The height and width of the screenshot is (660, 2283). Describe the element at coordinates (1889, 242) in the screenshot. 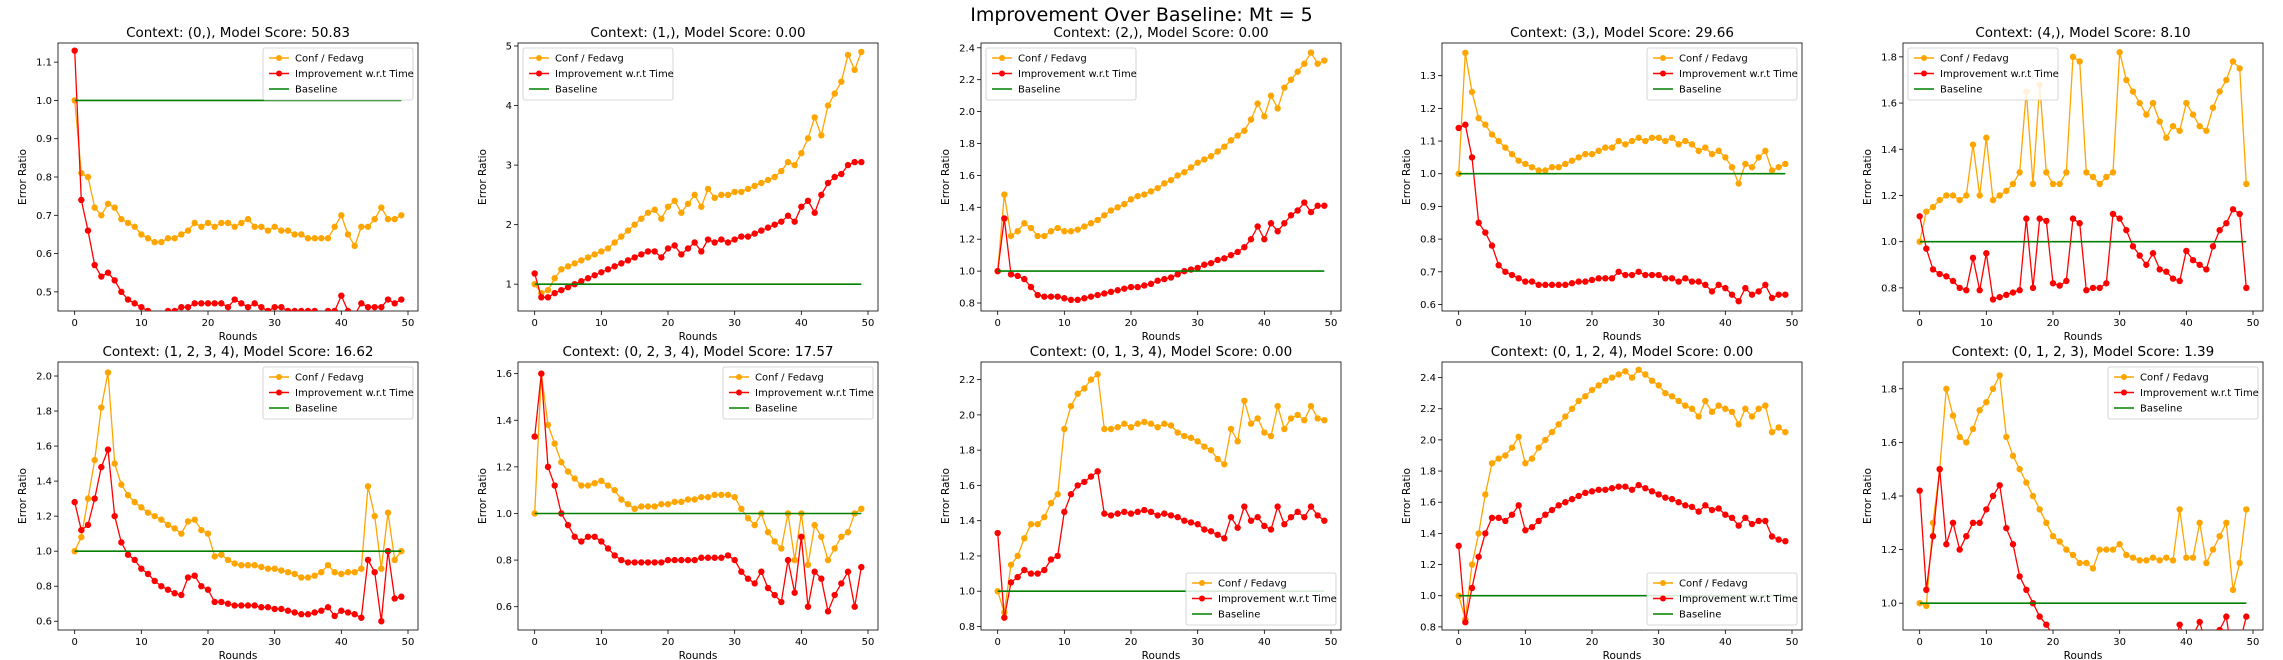

I see `y-tick-label: 1.0` at that location.